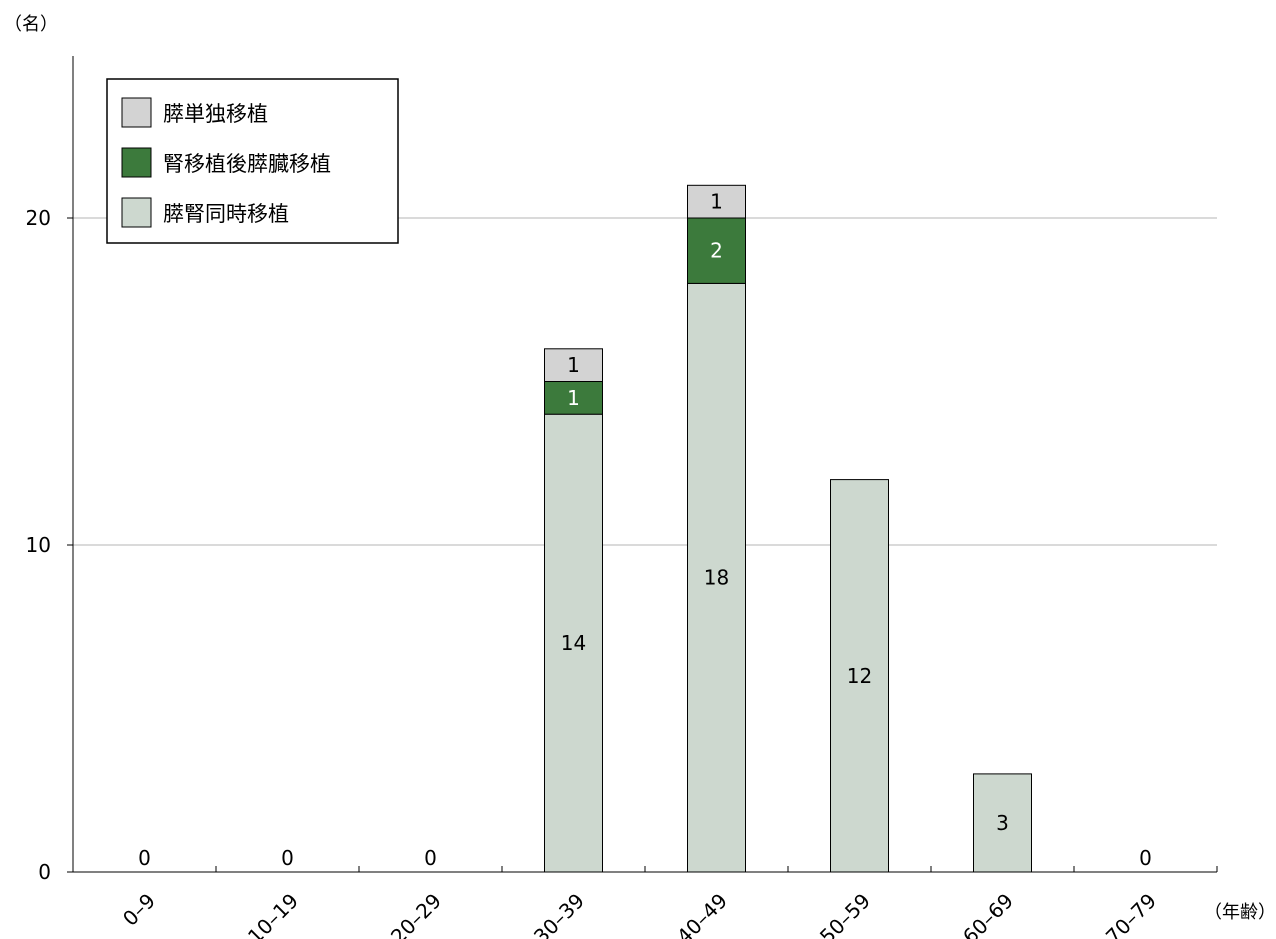 The image size is (1276, 939). Describe the element at coordinates (226, 214) in the screenshot. I see `legend-label: 膵腎同時移植` at that location.